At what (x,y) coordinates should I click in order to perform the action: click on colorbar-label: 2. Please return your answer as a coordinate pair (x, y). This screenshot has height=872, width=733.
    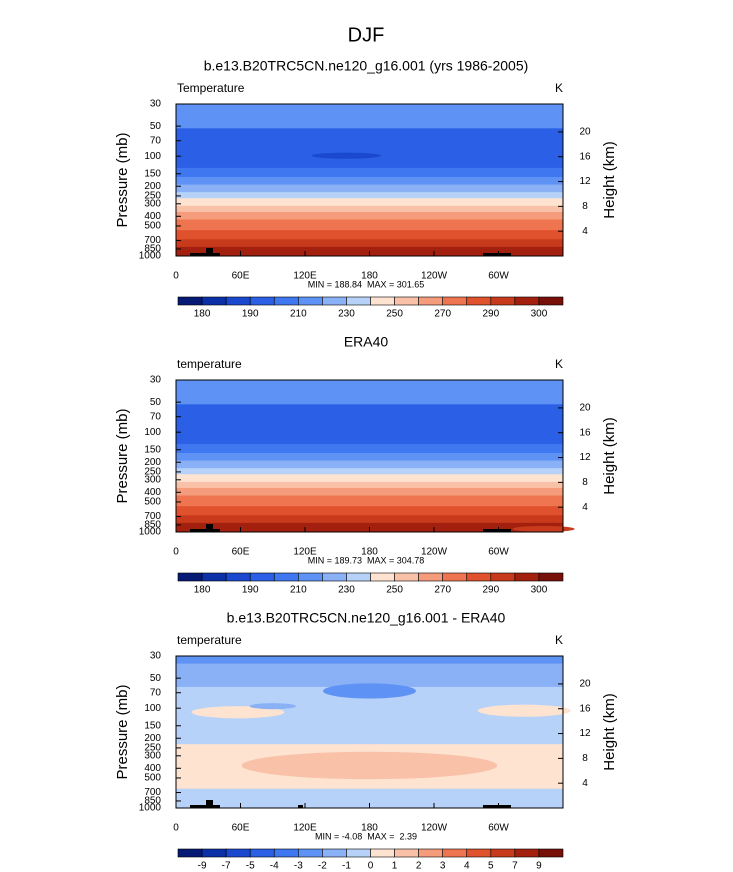
    Looking at the image, I should click on (419, 866).